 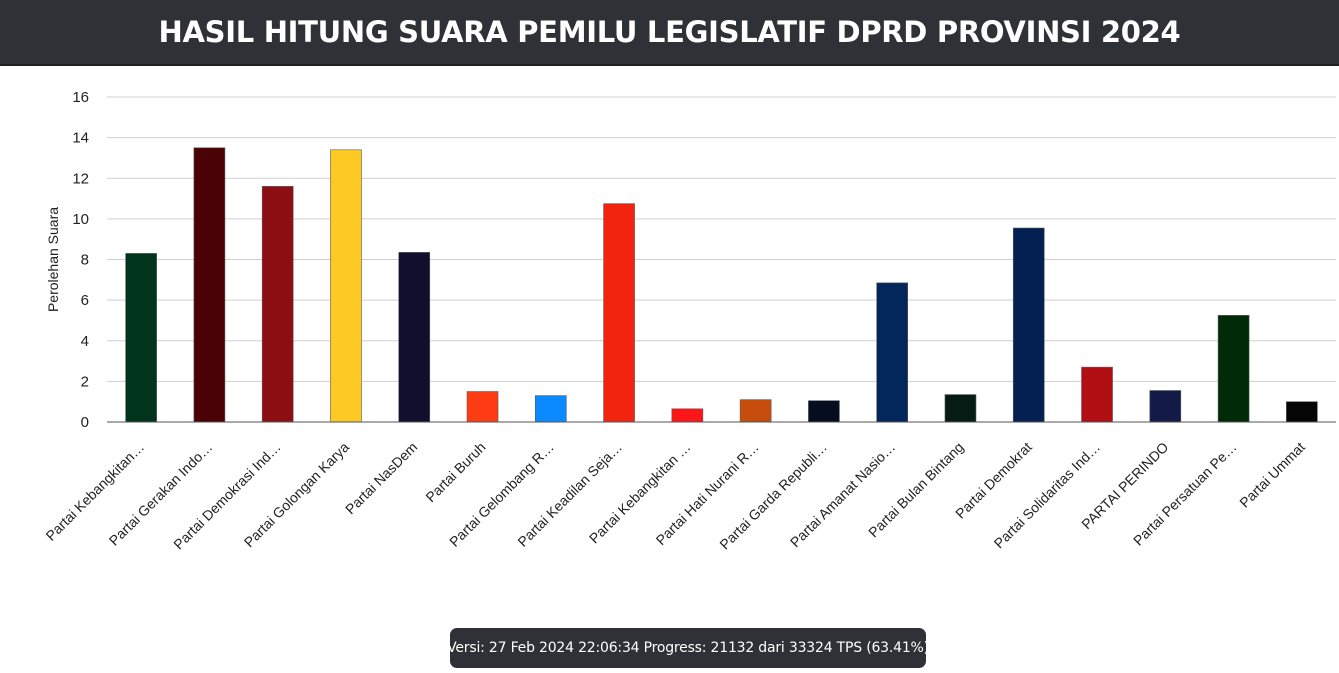 I want to click on y-tick-label: 8, so click(x=85, y=260).